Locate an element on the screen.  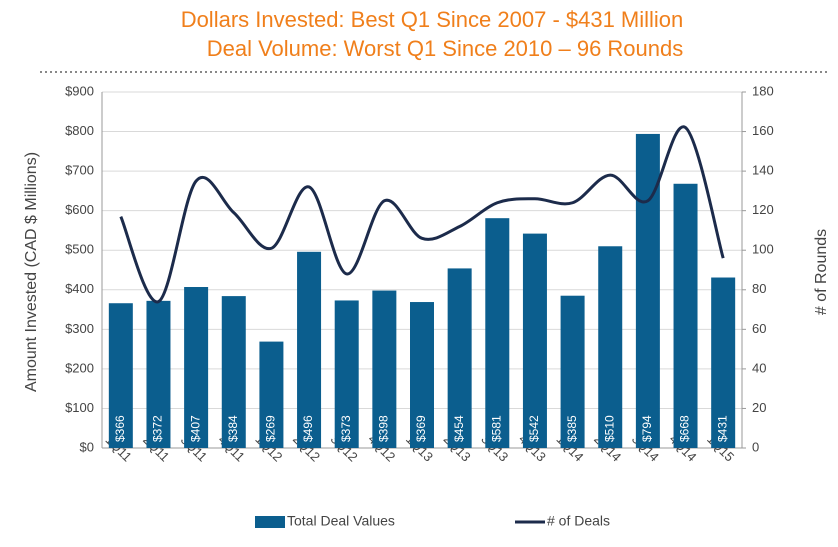
data-label: $398 is located at coordinates (384, 428).